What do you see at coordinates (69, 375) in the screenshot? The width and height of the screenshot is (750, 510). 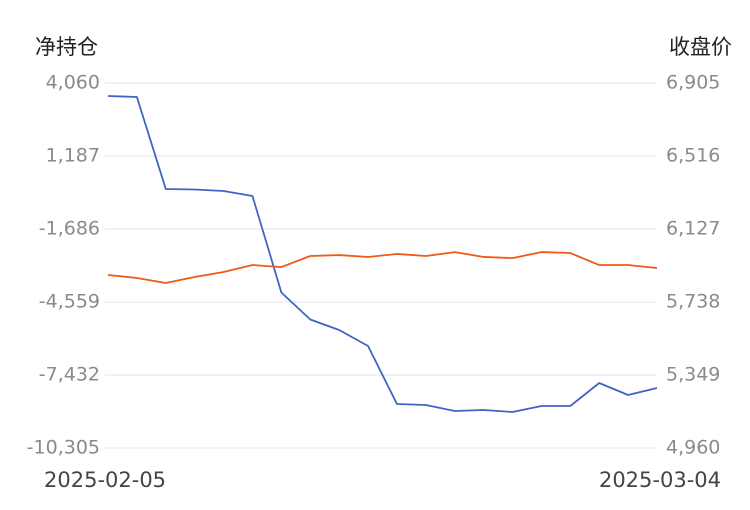 I see `y-tick-label: -7,432` at bounding box center [69, 375].